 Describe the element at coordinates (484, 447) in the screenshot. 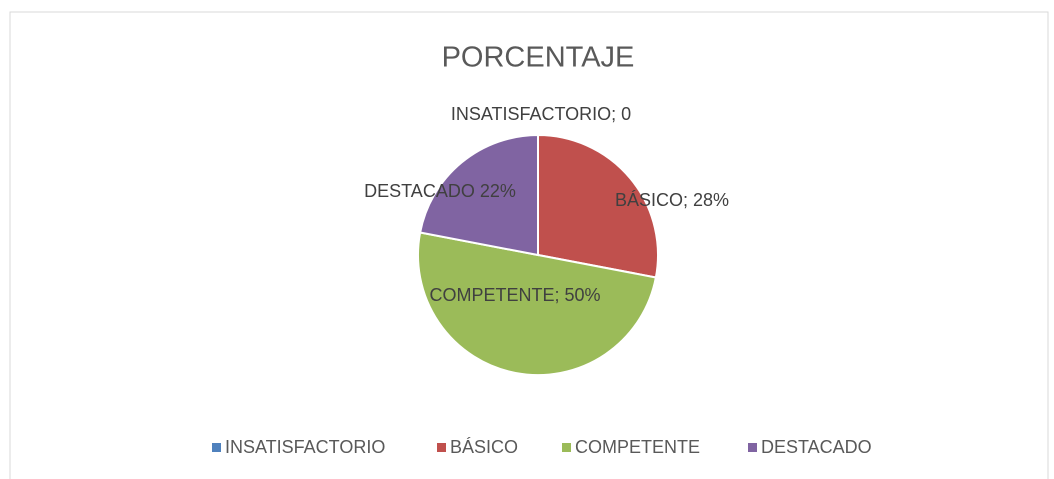

I see `legend-label: BÁSICO` at that location.